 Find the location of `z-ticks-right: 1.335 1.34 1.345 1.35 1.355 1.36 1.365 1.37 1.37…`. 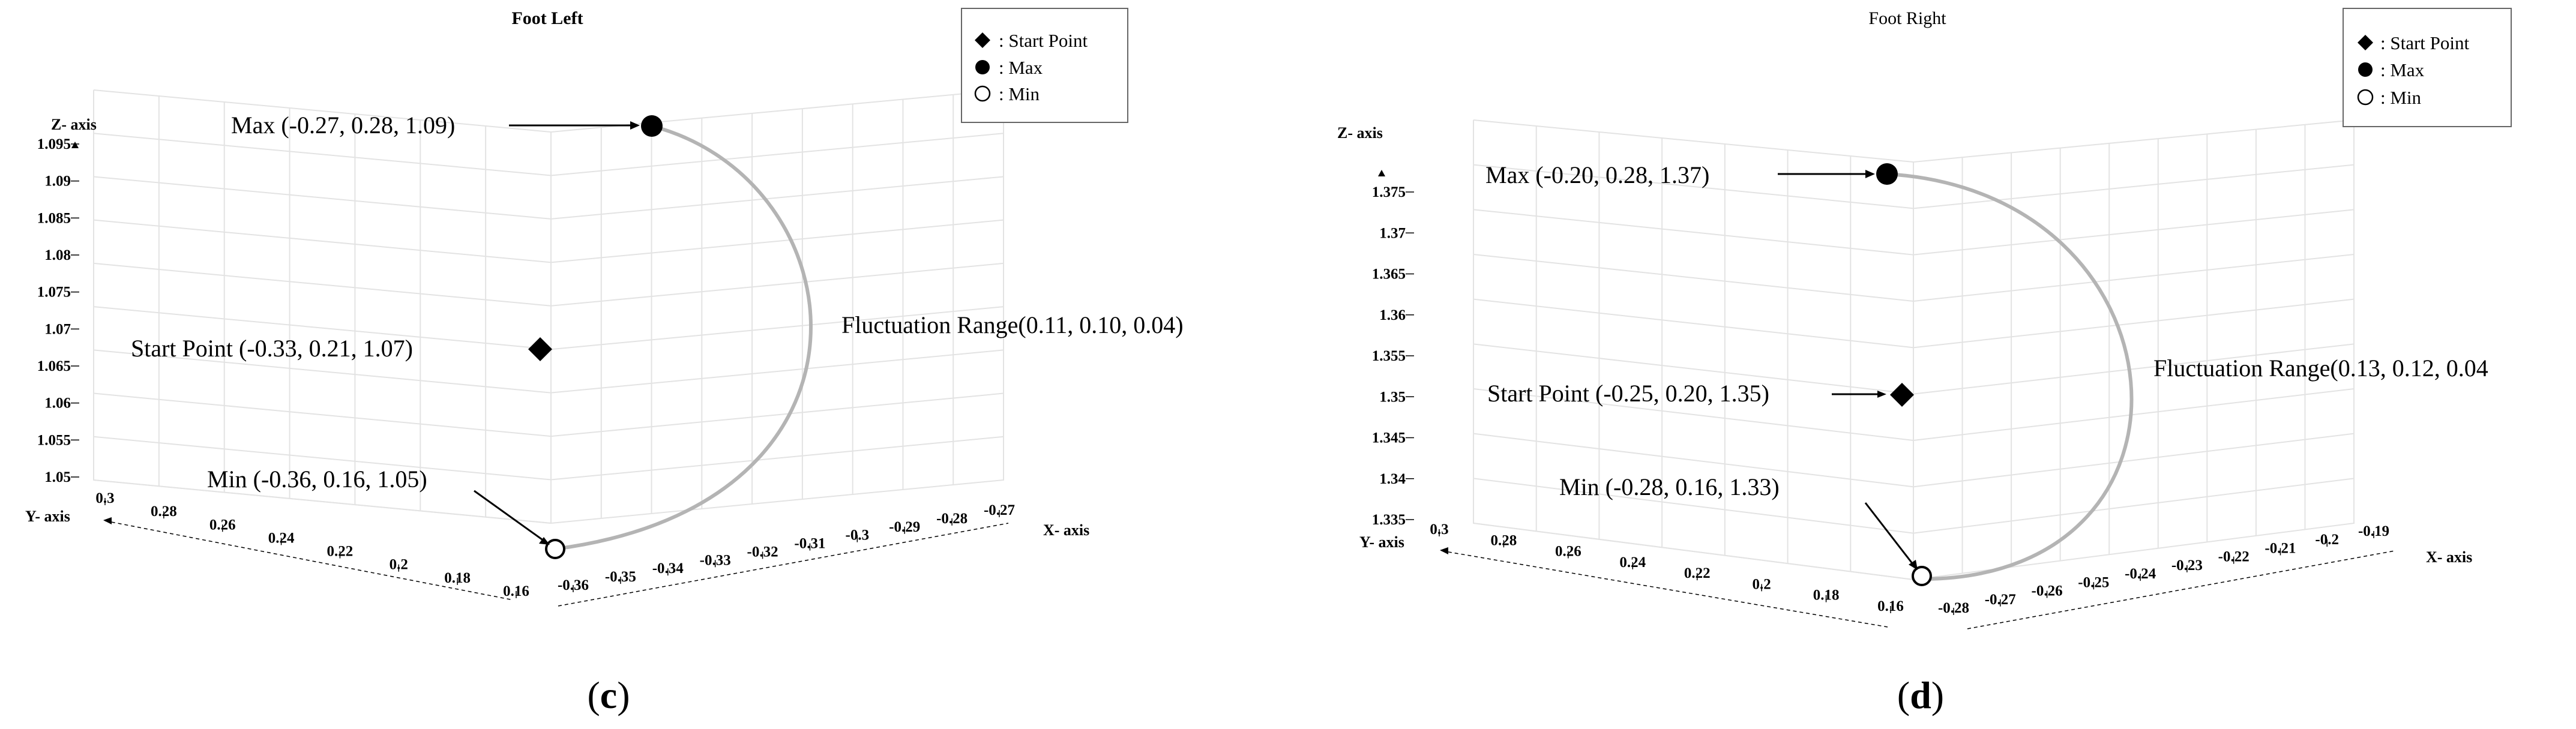

z-ticks-right: 1.335 1.34 1.345 1.35 1.355 1.36 1.365 1.37 1.37… is located at coordinates (1393, 356).